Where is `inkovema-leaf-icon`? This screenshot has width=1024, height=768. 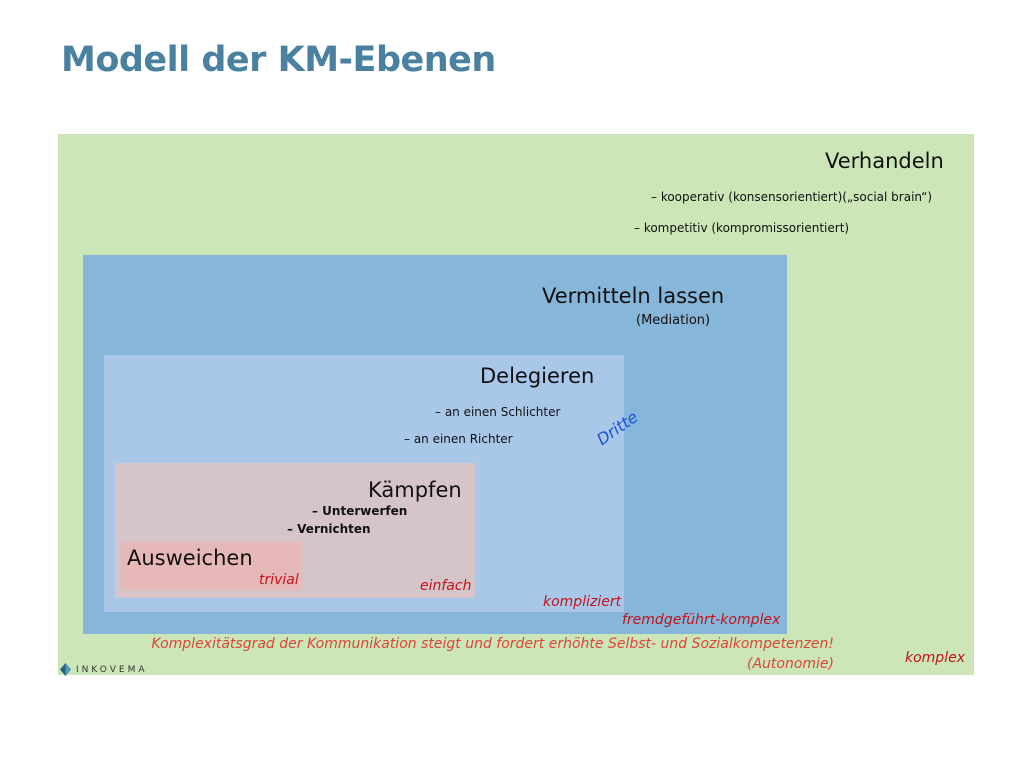
inkovema-leaf-icon is located at coordinates (65, 669).